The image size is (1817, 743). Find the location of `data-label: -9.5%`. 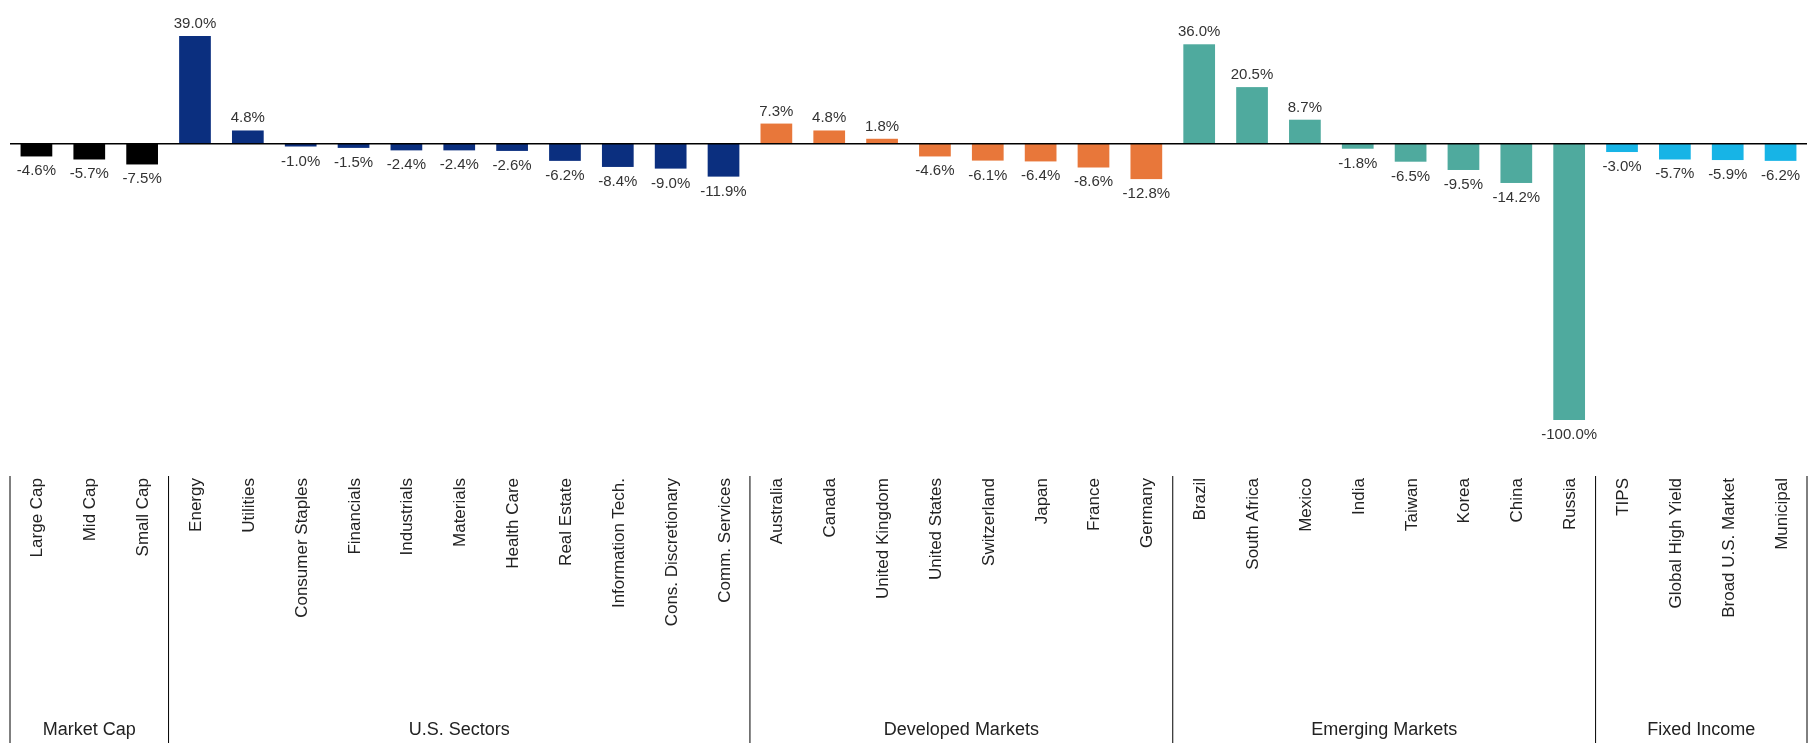

data-label: -9.5% is located at coordinates (1463, 183).